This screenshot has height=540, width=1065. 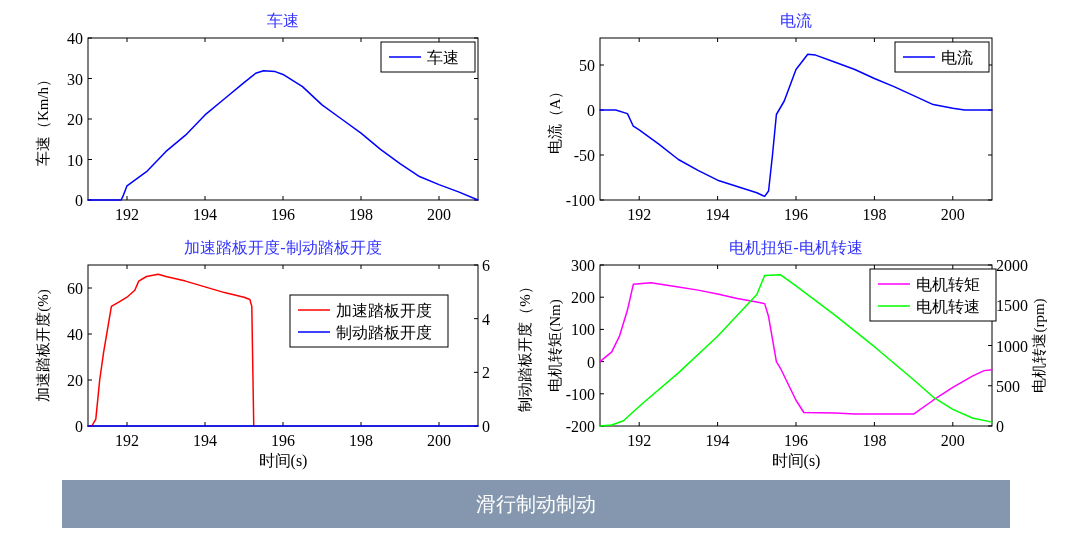 I want to click on y2-tick-label: 1500, so click(x=1012, y=306).